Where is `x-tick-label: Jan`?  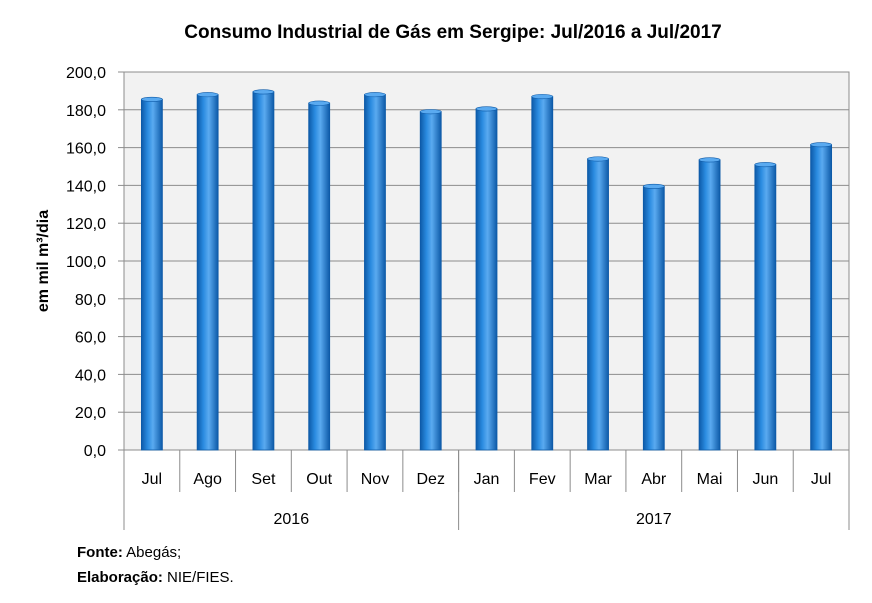 x-tick-label: Jan is located at coordinates (487, 479).